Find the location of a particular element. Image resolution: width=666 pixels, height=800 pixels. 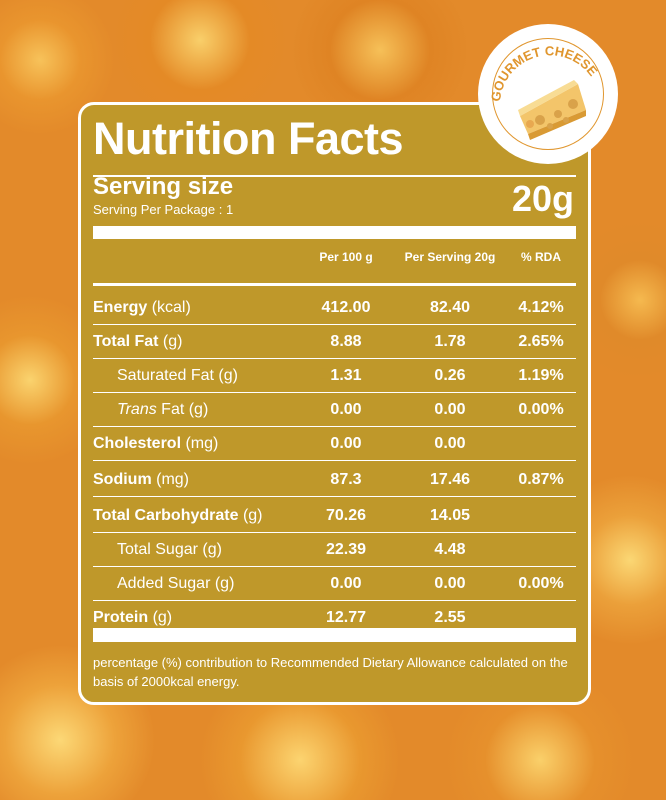

svg-text: GOURMET CHEESE is located at coordinates (544, 72).